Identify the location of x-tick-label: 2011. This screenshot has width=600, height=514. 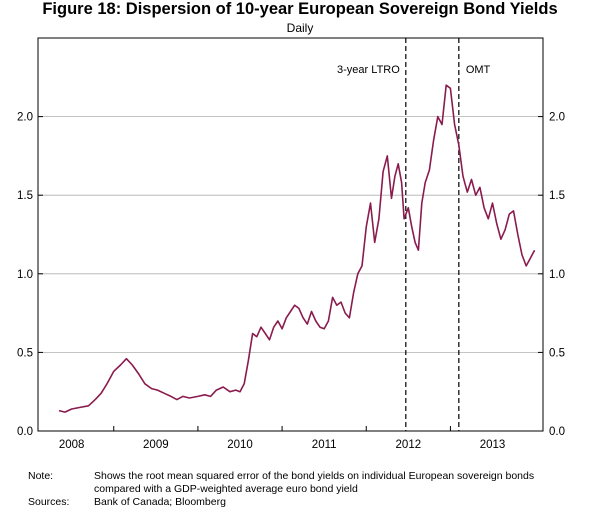
(324, 445).